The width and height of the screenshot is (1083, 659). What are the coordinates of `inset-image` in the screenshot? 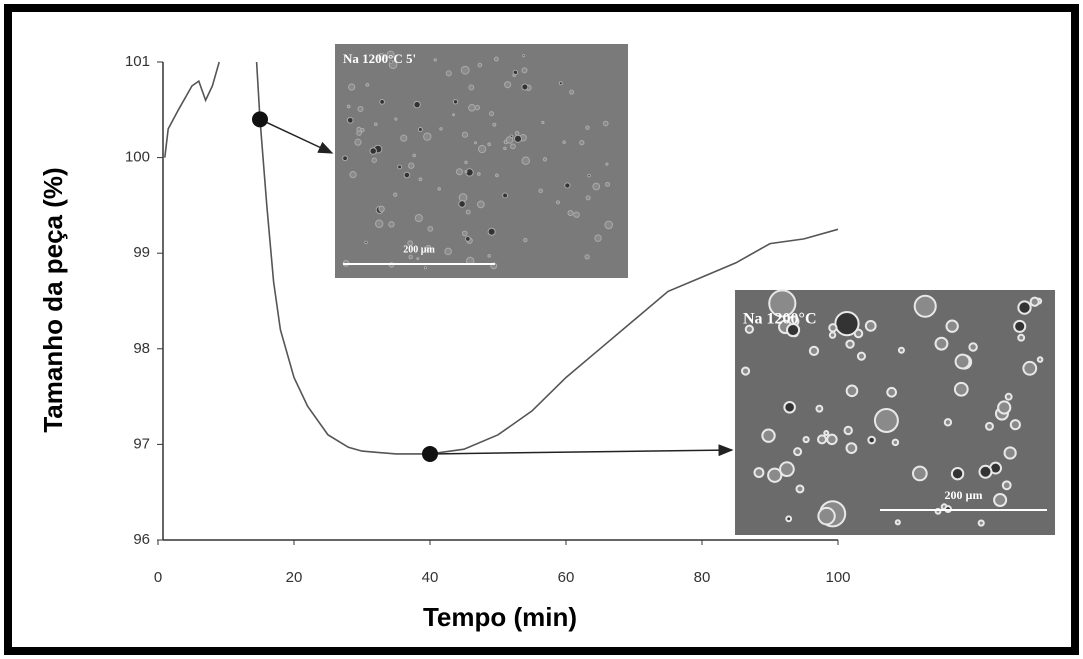 It's located at (481, 161).